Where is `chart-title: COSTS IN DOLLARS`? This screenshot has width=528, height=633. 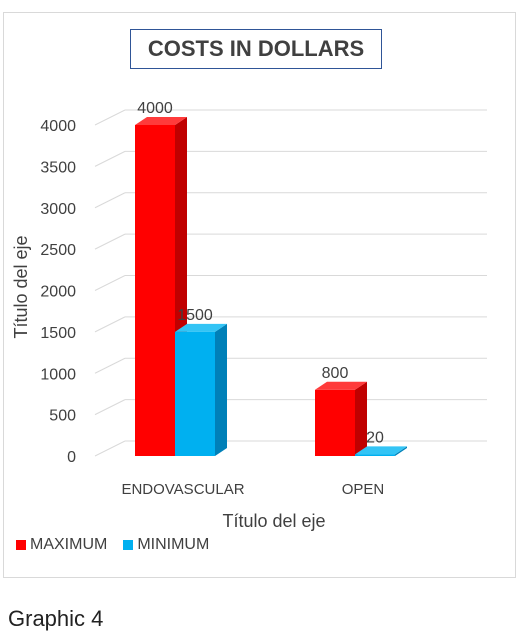
chart-title: COSTS IN DOLLARS is located at coordinates (256, 49).